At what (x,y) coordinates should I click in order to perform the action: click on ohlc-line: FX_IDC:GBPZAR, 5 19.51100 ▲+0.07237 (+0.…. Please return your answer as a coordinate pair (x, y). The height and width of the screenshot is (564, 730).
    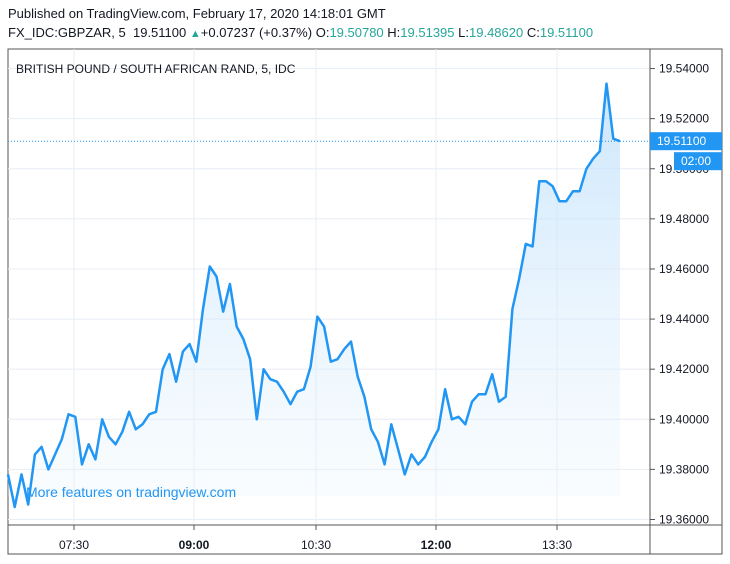
    Looking at the image, I should click on (300, 32).